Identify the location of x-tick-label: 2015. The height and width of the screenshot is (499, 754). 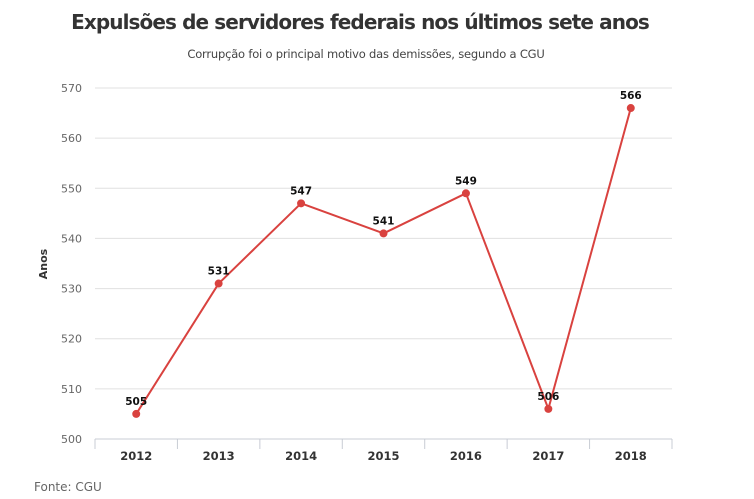
(383, 456).